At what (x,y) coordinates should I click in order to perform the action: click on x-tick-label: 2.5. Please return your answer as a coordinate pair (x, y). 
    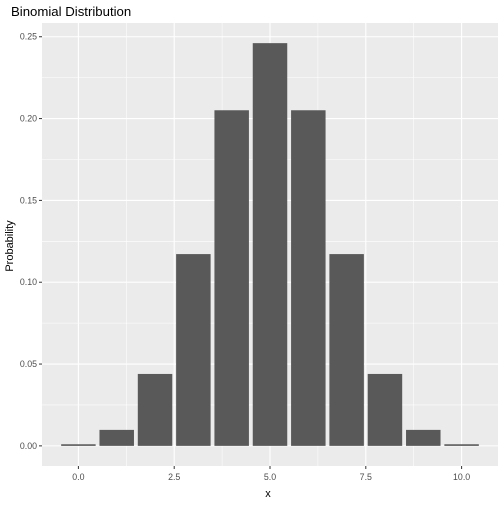
    Looking at the image, I should click on (174, 477).